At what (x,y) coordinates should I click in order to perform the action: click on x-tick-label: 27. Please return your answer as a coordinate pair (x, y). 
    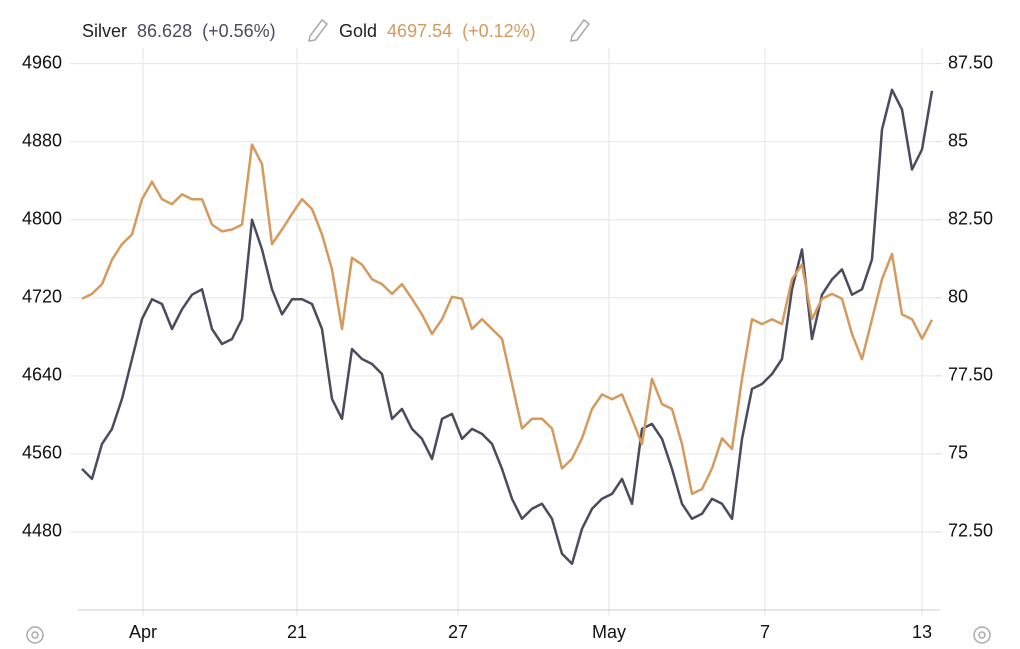
    Looking at the image, I should click on (458, 632).